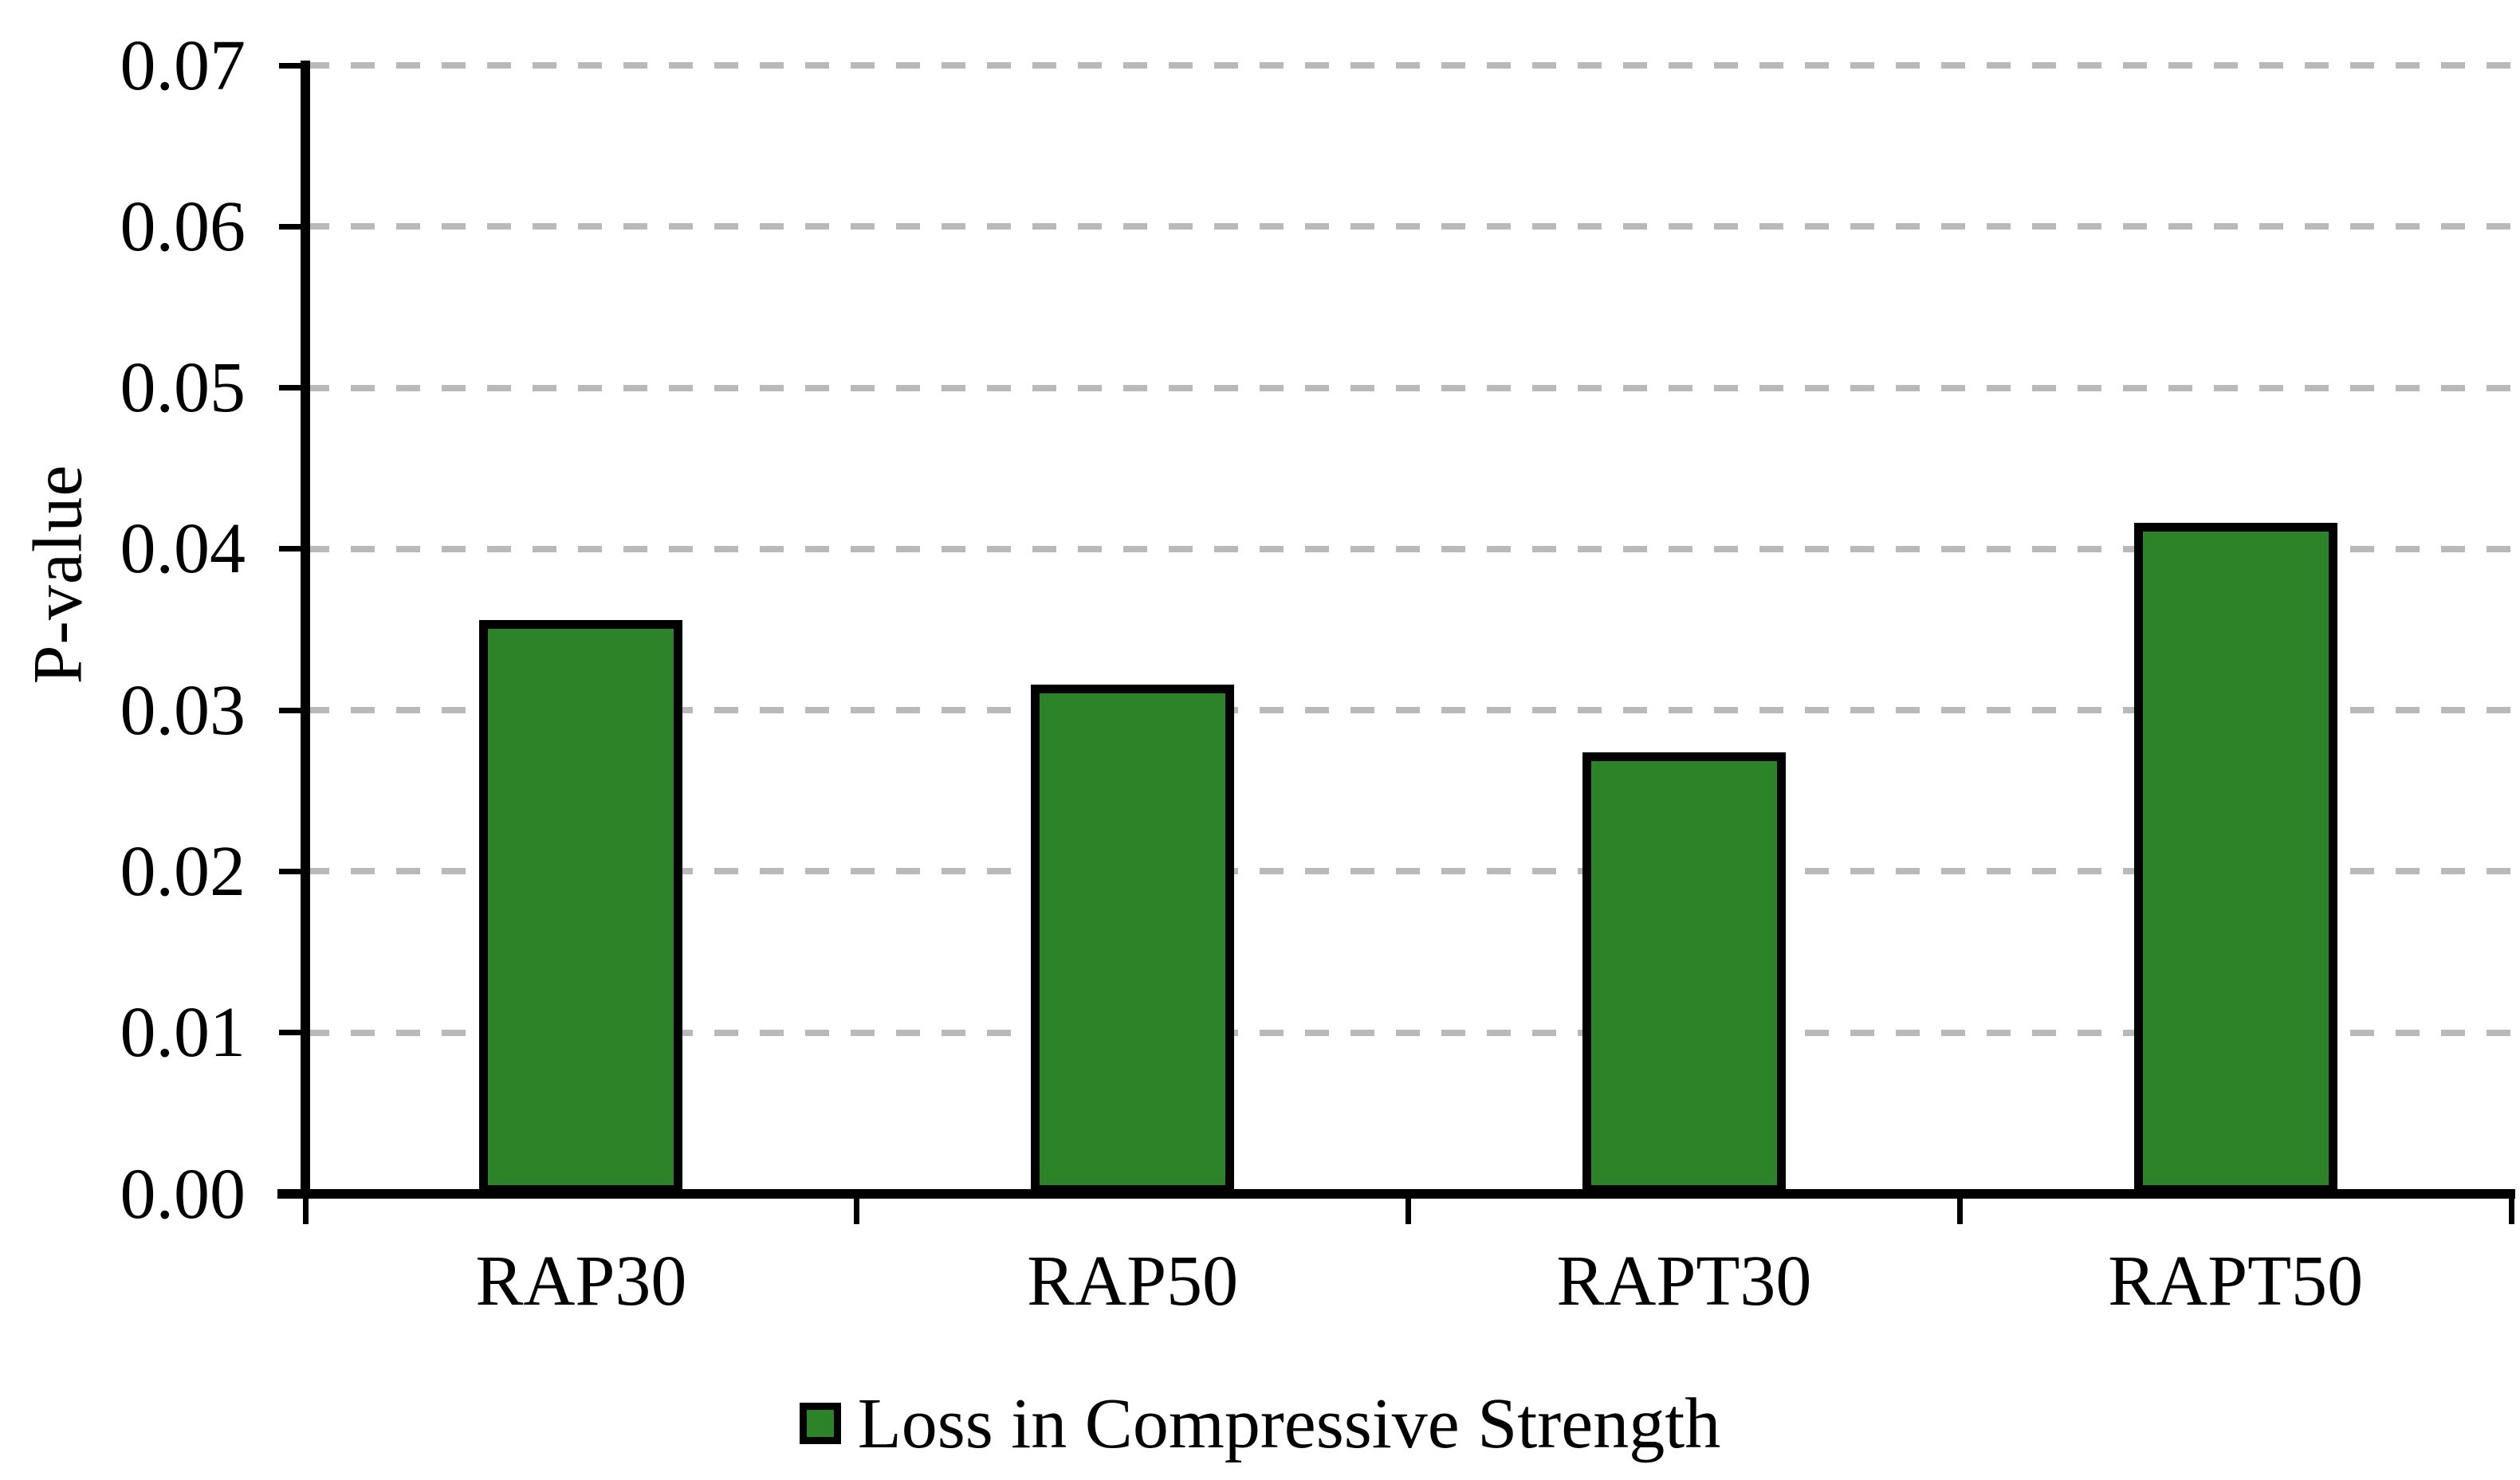  I want to click on bar-rap50, so click(1133, 939).